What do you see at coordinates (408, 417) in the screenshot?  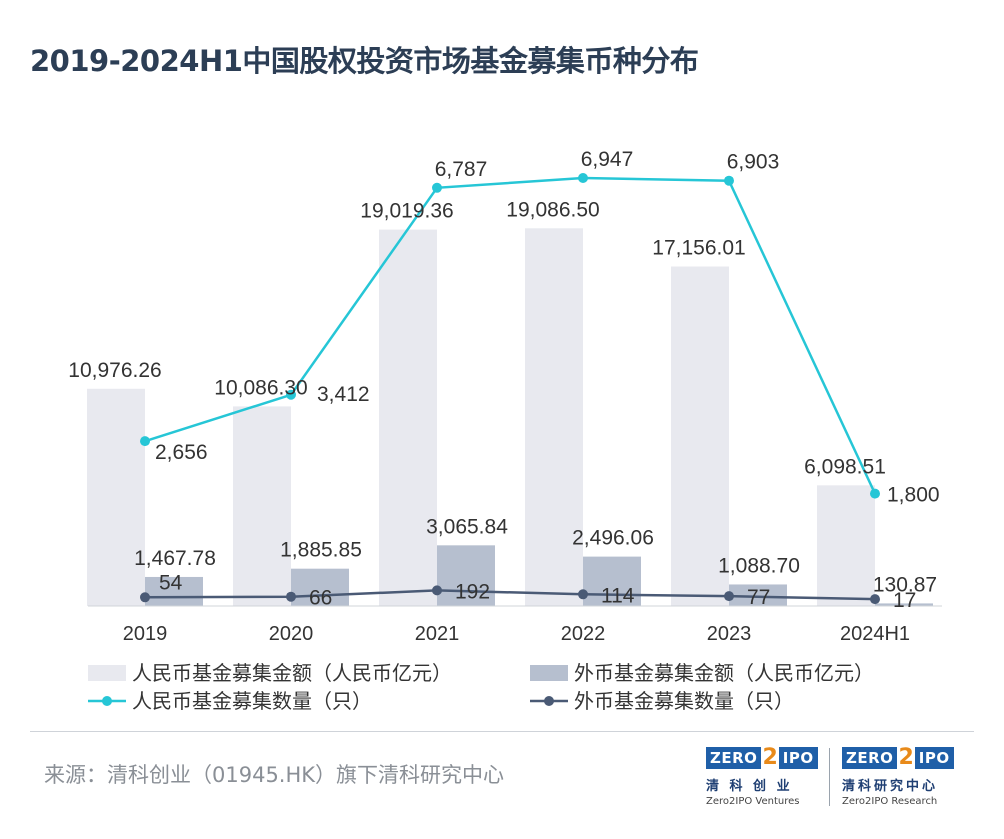 I see `rmb-bar-2021` at bounding box center [408, 417].